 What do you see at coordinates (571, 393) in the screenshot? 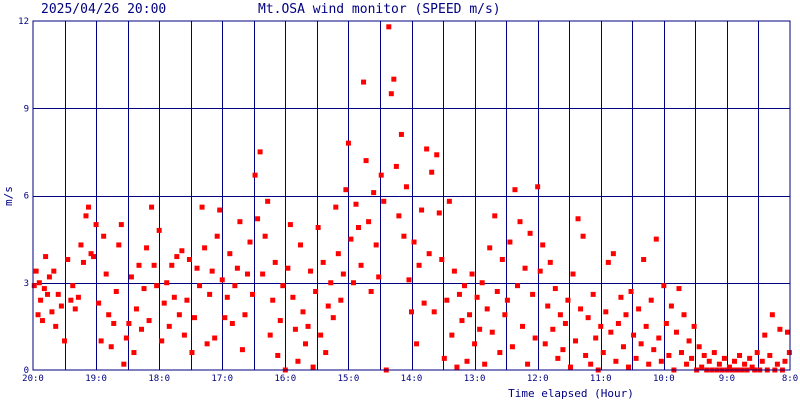
I see `x-axis-label: Time elapsed (Hour)` at bounding box center [571, 393].